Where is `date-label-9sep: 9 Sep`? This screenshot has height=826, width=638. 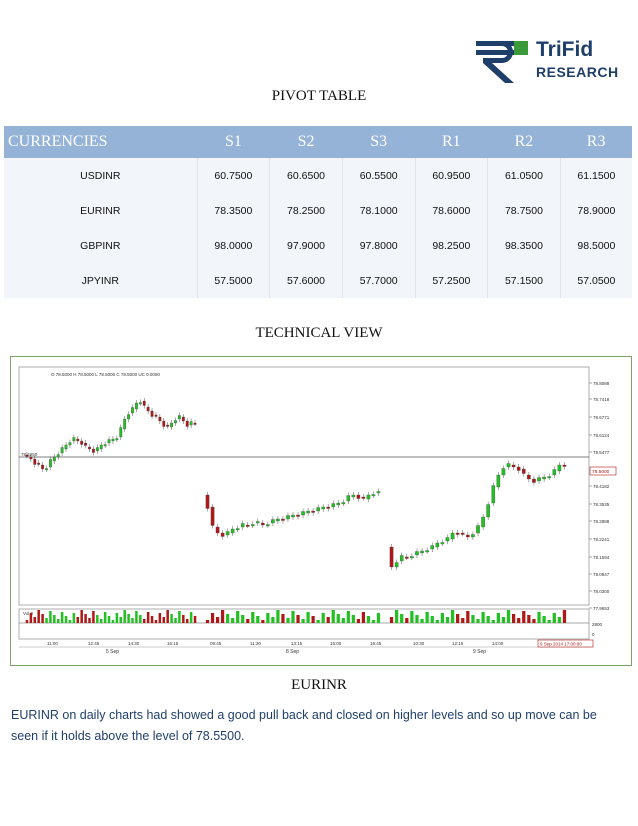
date-label-9sep: 9 Sep is located at coordinates (479, 652).